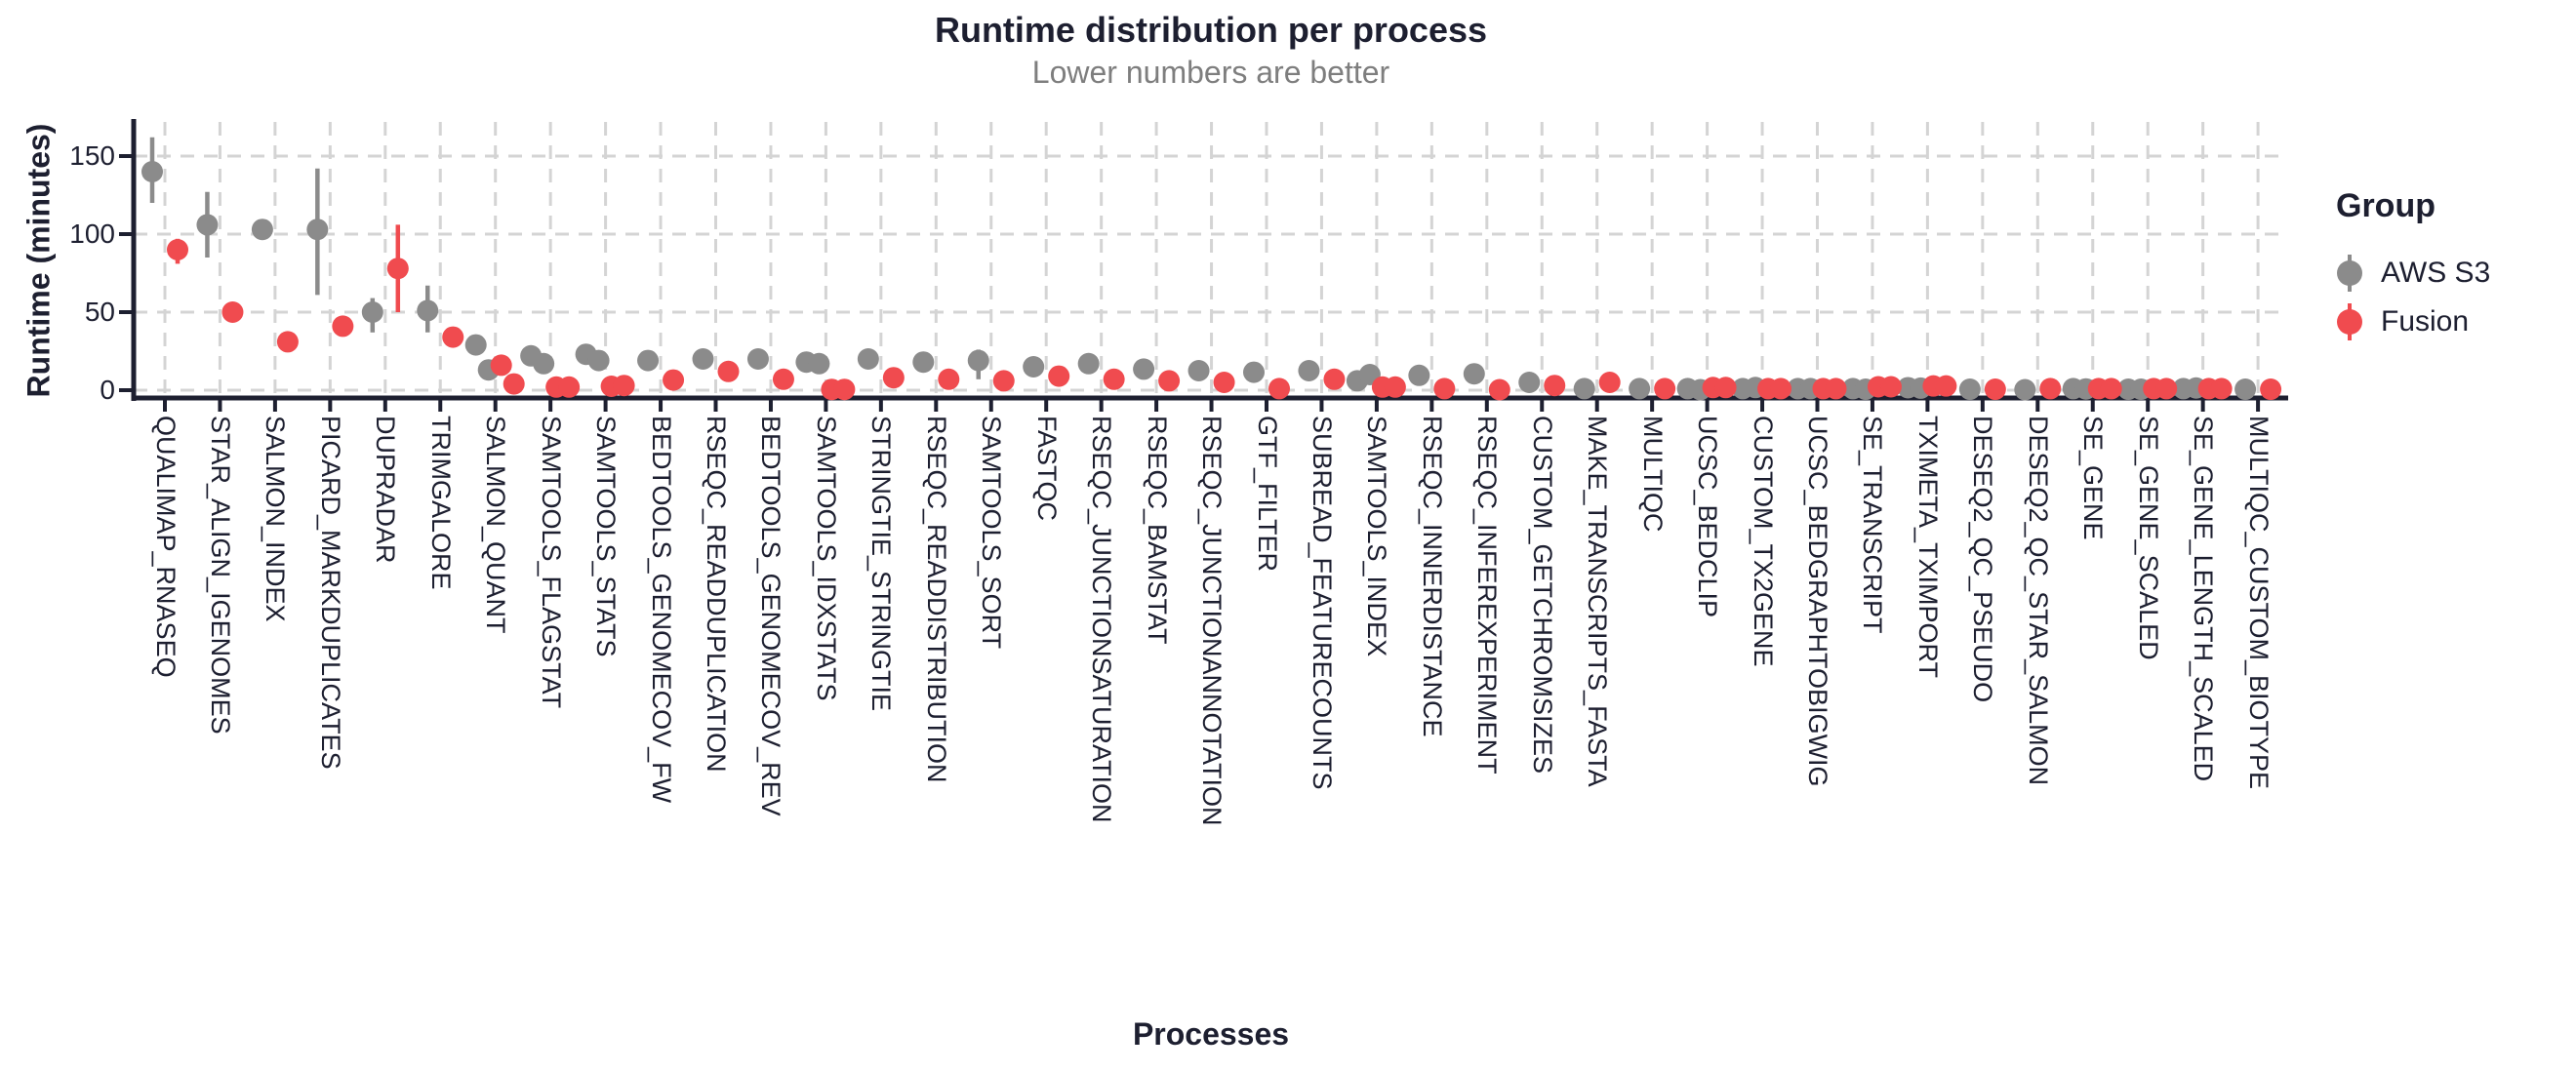 The image size is (2576, 1073). I want to click on x-axis-label: GTF_FILTER, so click(1267, 495).